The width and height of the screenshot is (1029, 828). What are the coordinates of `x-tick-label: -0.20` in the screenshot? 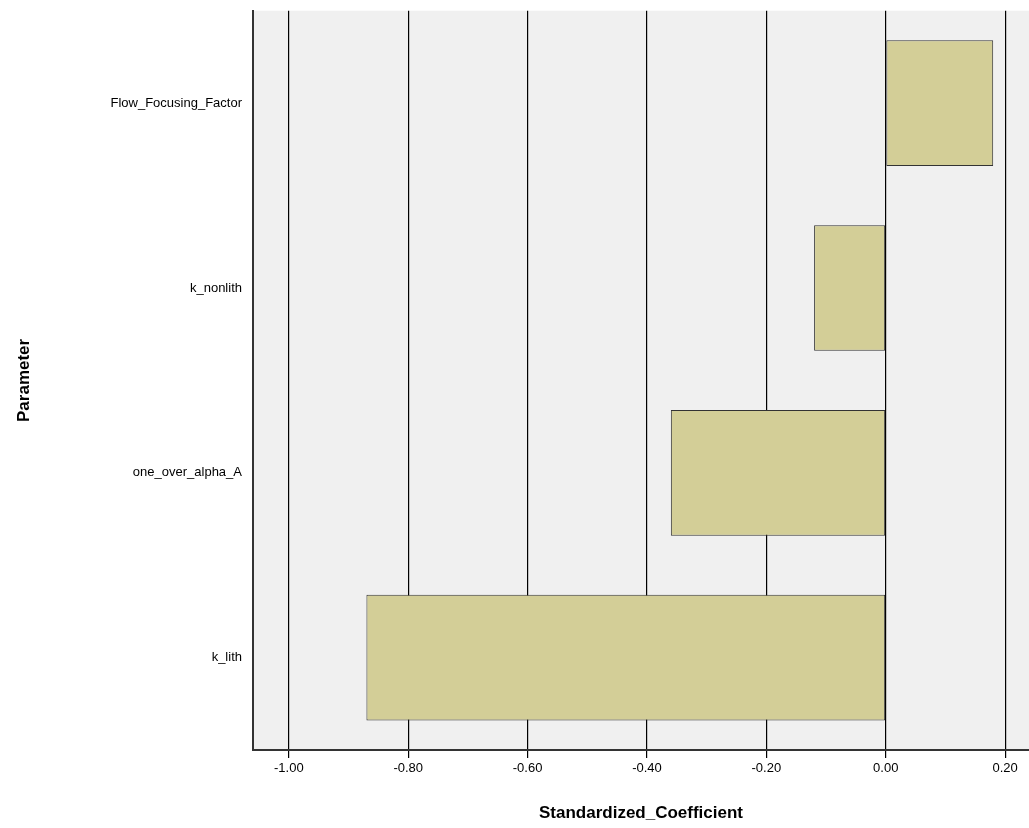 It's located at (766, 768).